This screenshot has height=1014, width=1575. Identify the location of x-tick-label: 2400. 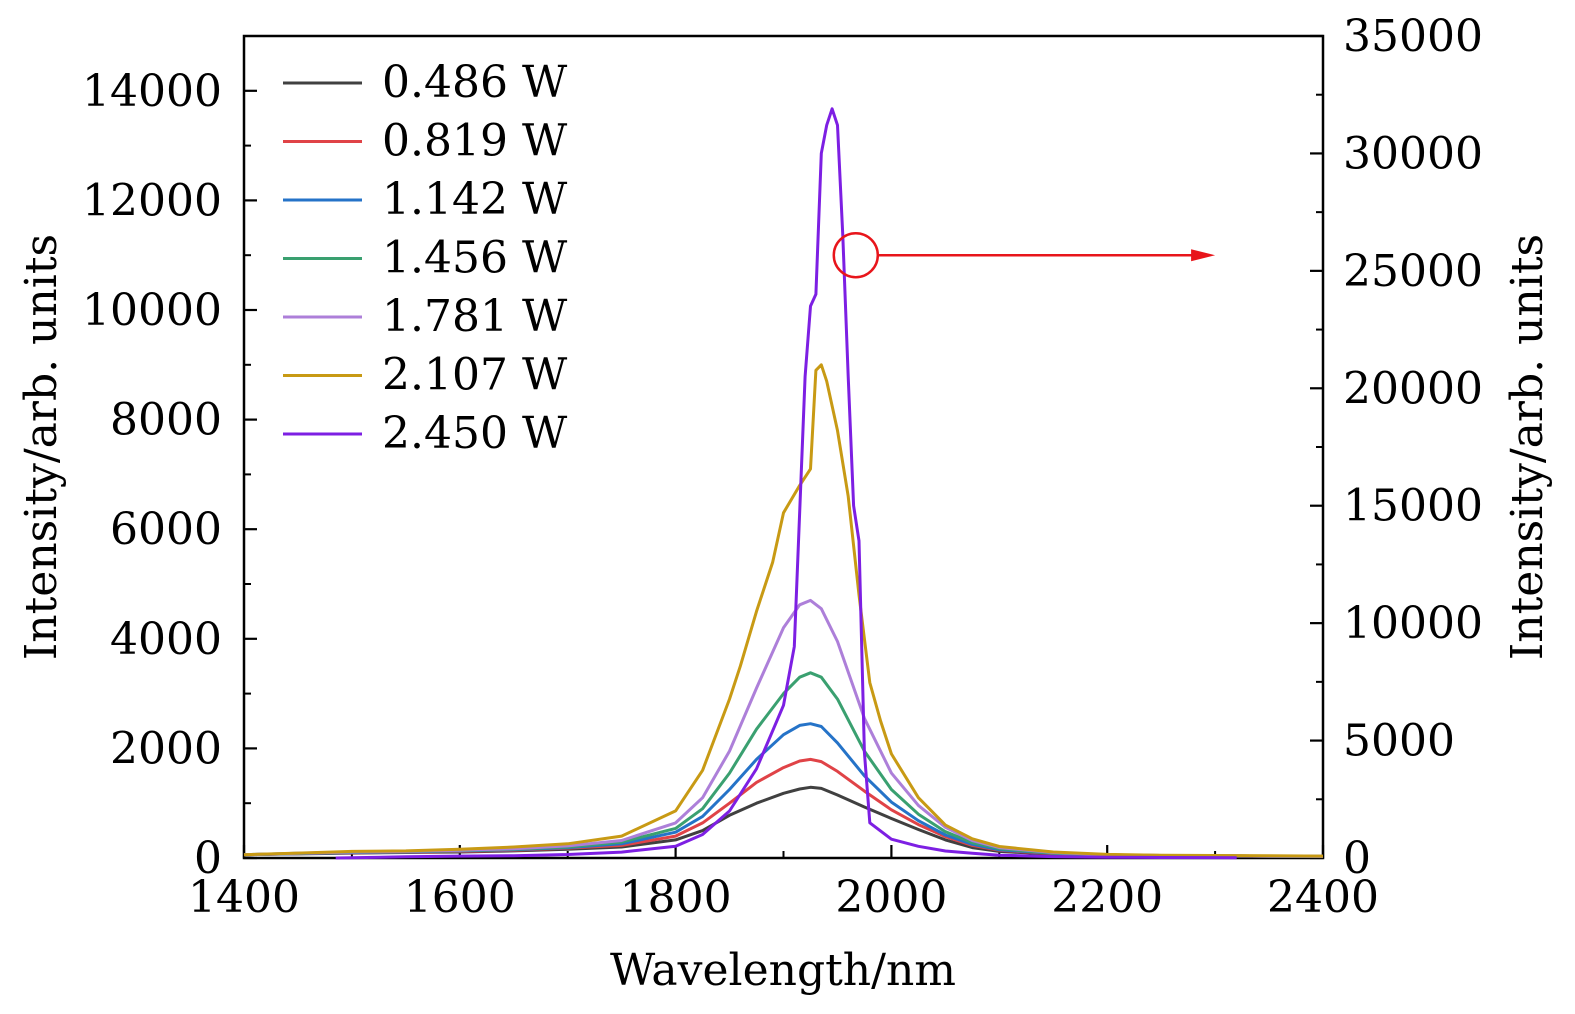
(1323, 897).